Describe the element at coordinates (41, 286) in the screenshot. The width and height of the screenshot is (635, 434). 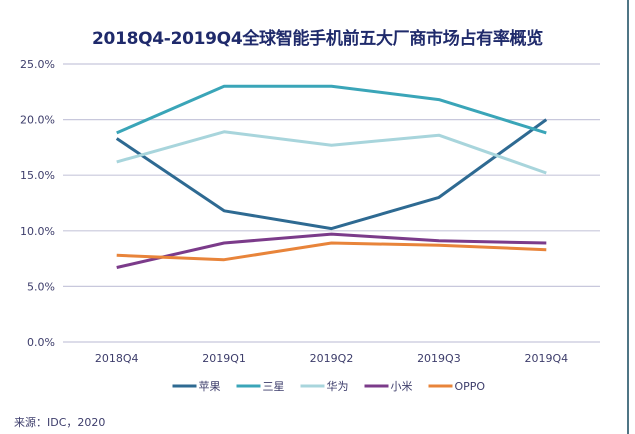
I see `y-tick-label: 5.0%` at that location.